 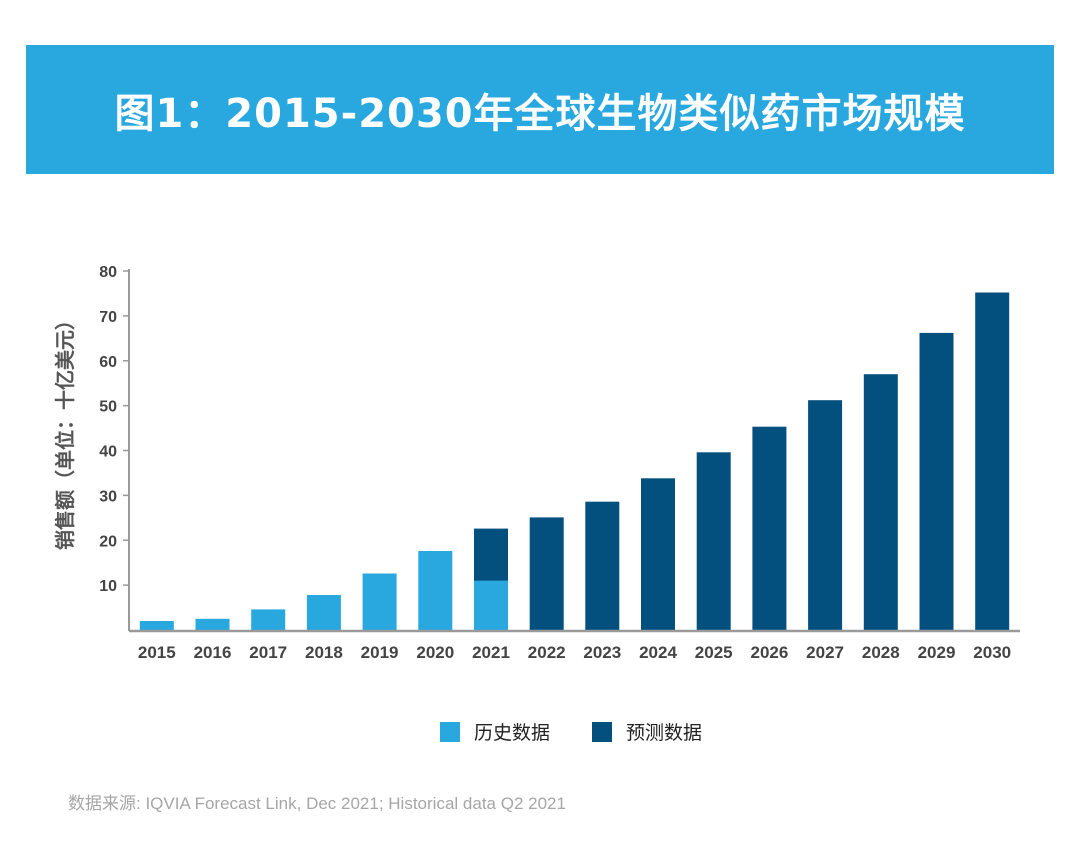 I want to click on title-banner: 图1：2015-2030年全球生物类似药市场规模, so click(x=540, y=109).